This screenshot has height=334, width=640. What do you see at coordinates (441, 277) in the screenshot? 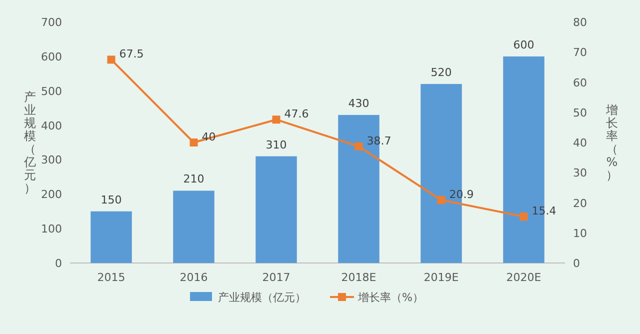
I see `x-tick-label: 2019E` at bounding box center [441, 277].